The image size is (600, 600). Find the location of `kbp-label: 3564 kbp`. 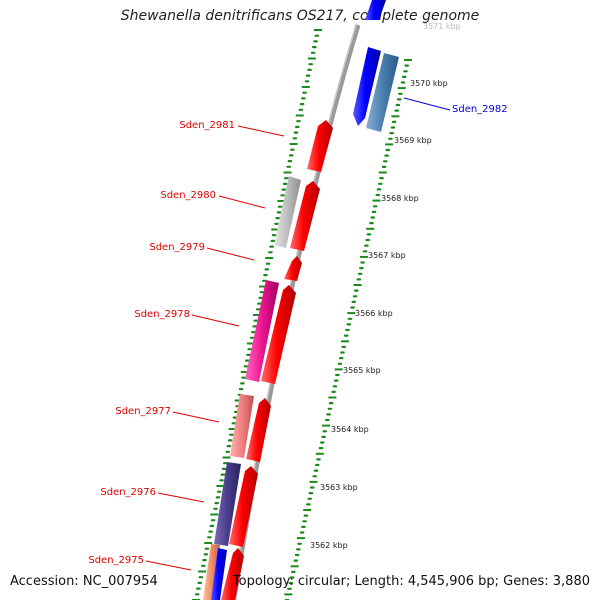

kbp-label: 3564 kbp is located at coordinates (350, 429).